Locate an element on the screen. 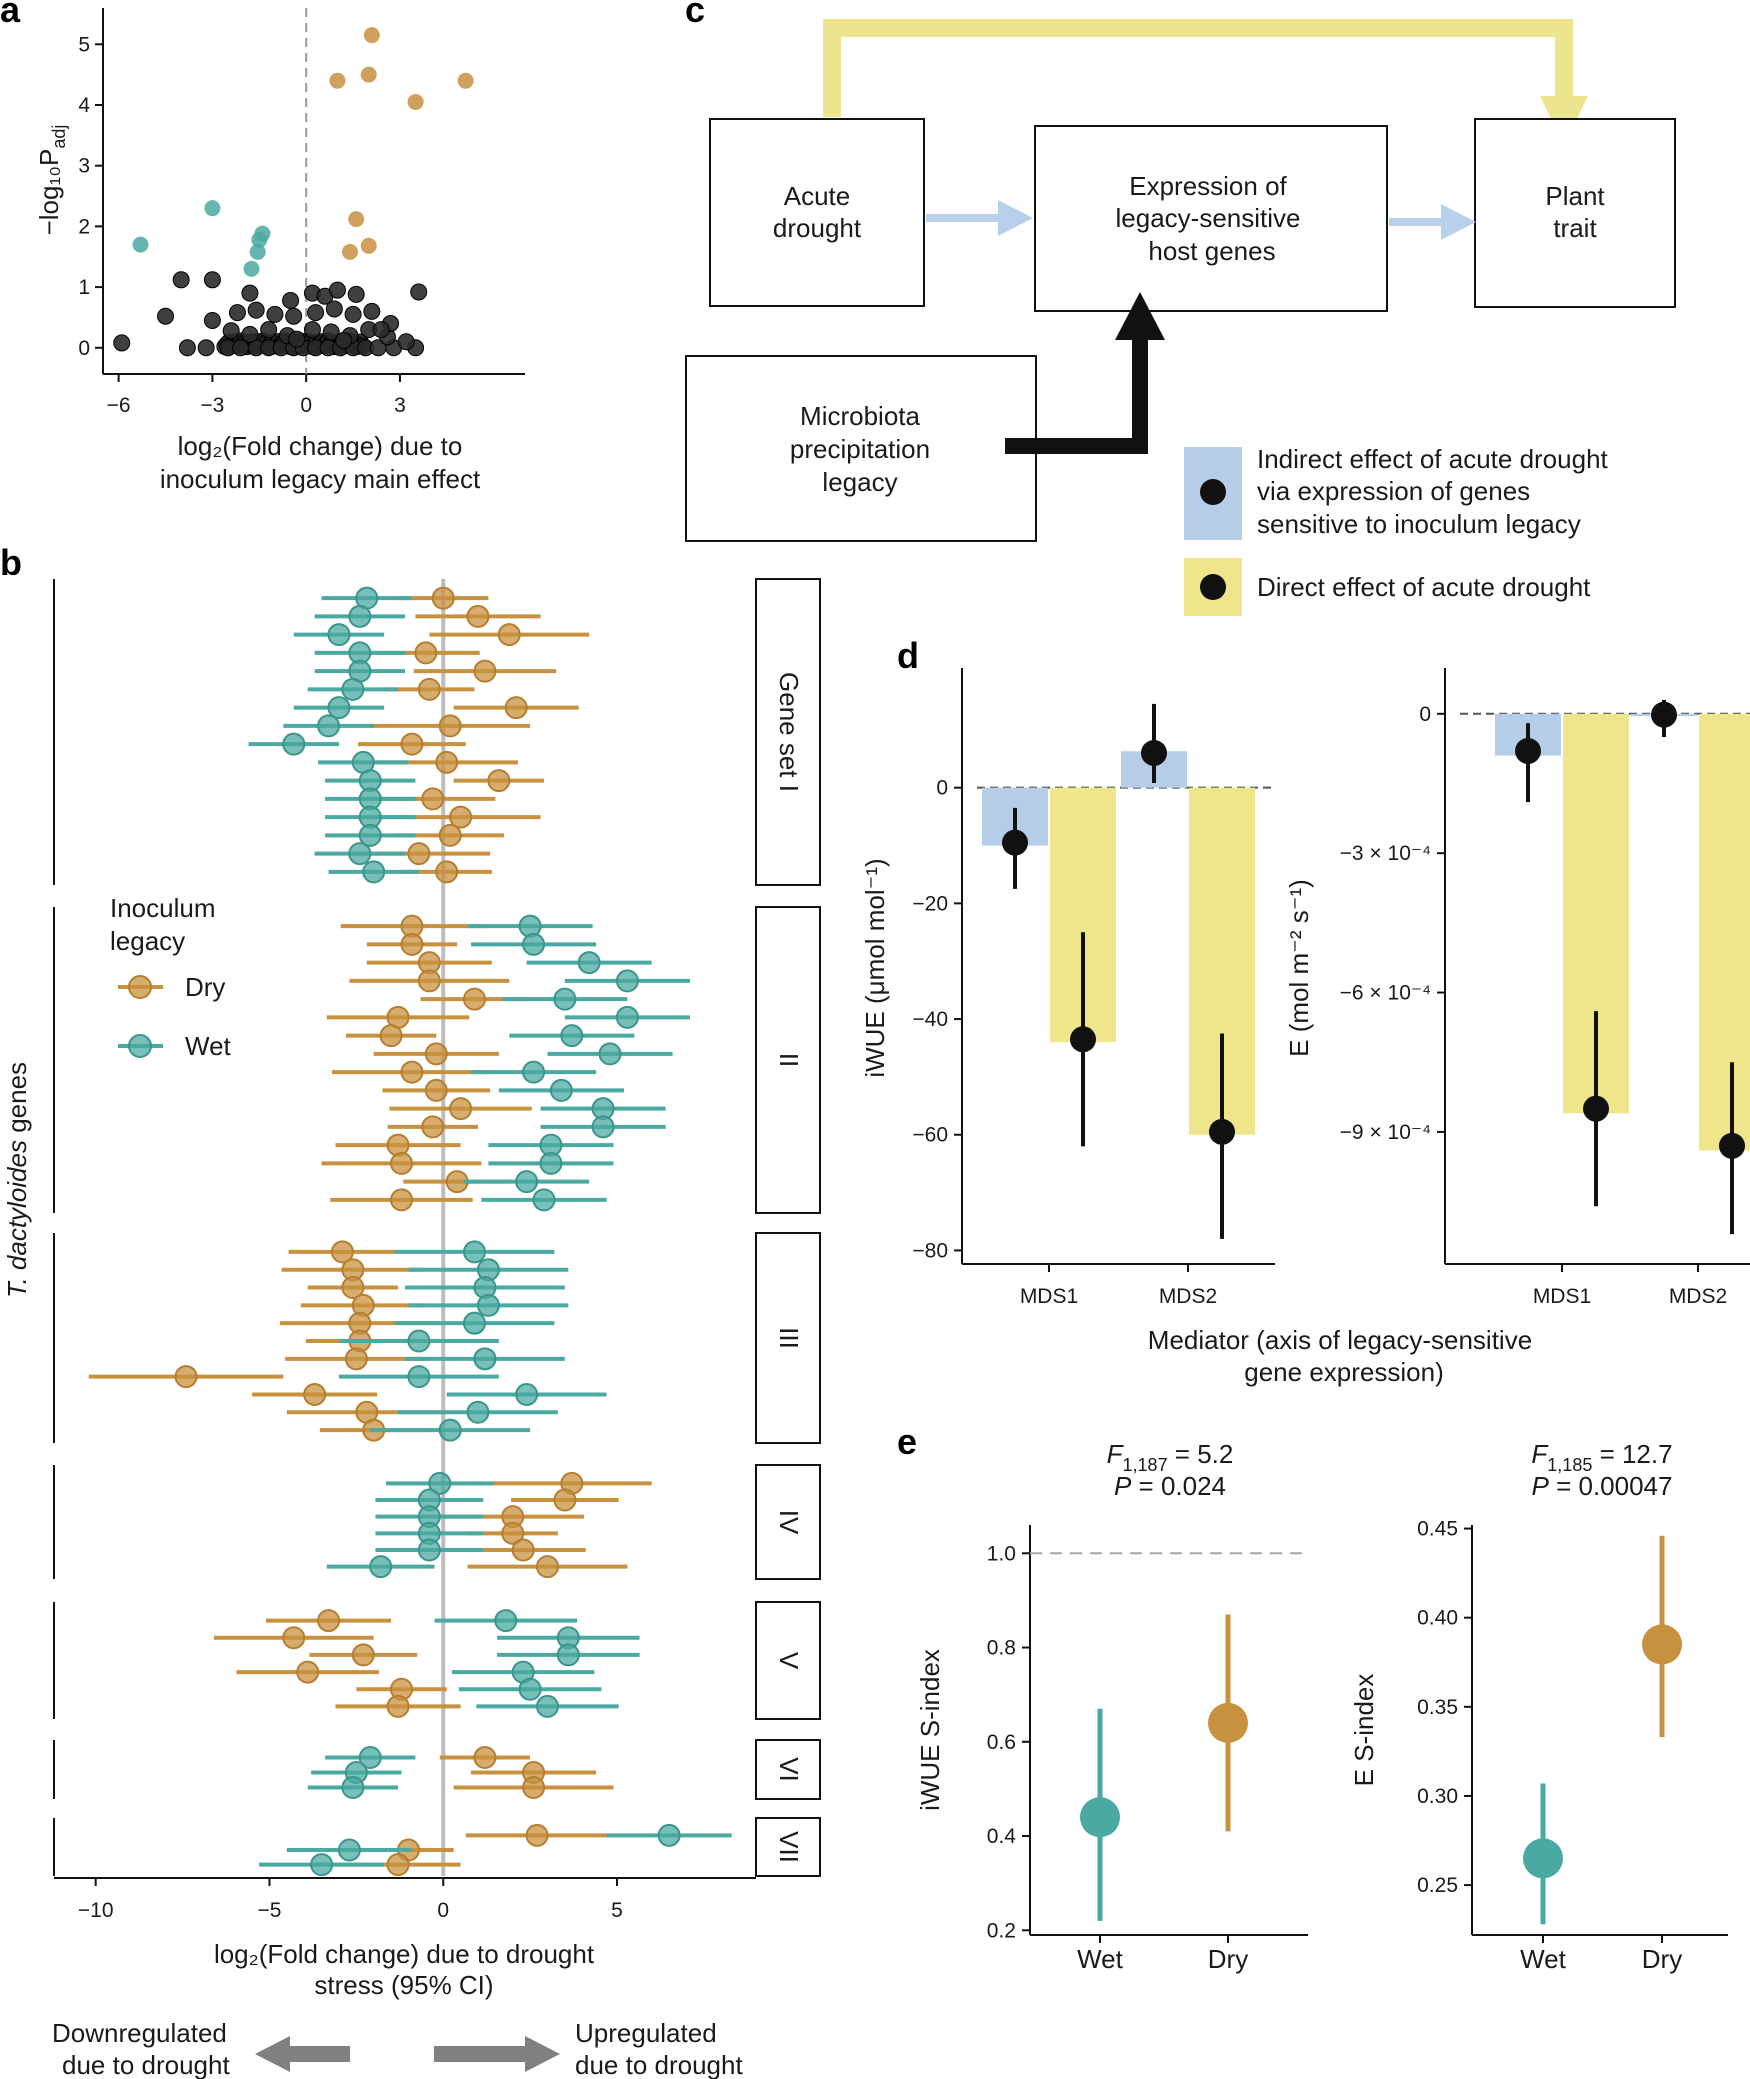 This screenshot has height=2079, width=1750. b-xtick-label: 0 is located at coordinates (443, 1910).